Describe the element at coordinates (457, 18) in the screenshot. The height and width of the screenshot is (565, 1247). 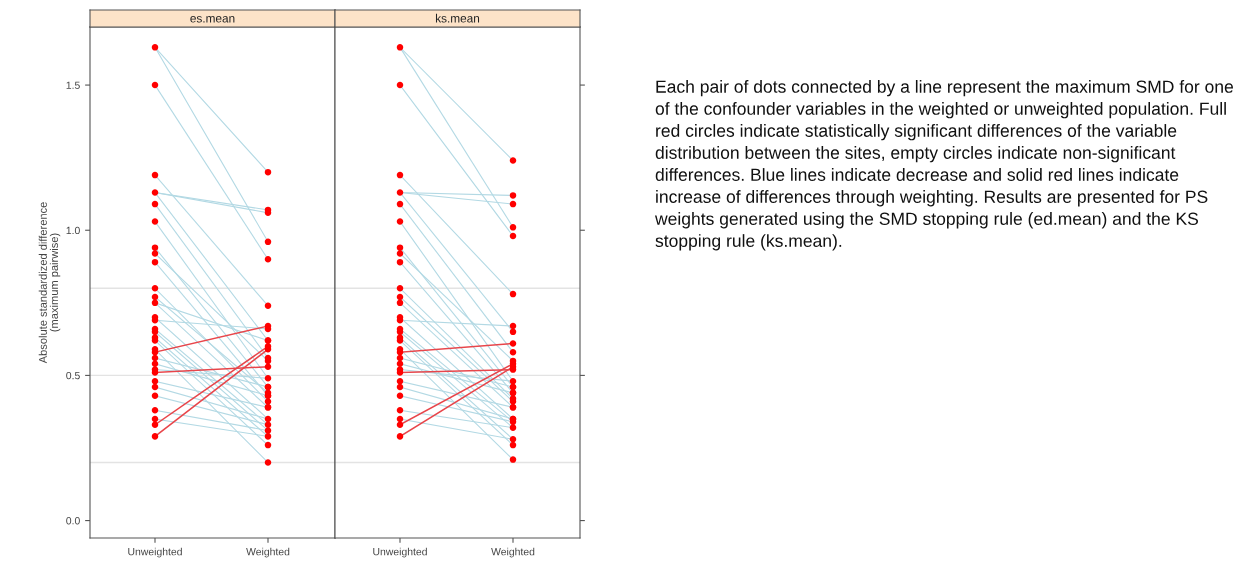
I see `chart-title: ks.mean` at that location.